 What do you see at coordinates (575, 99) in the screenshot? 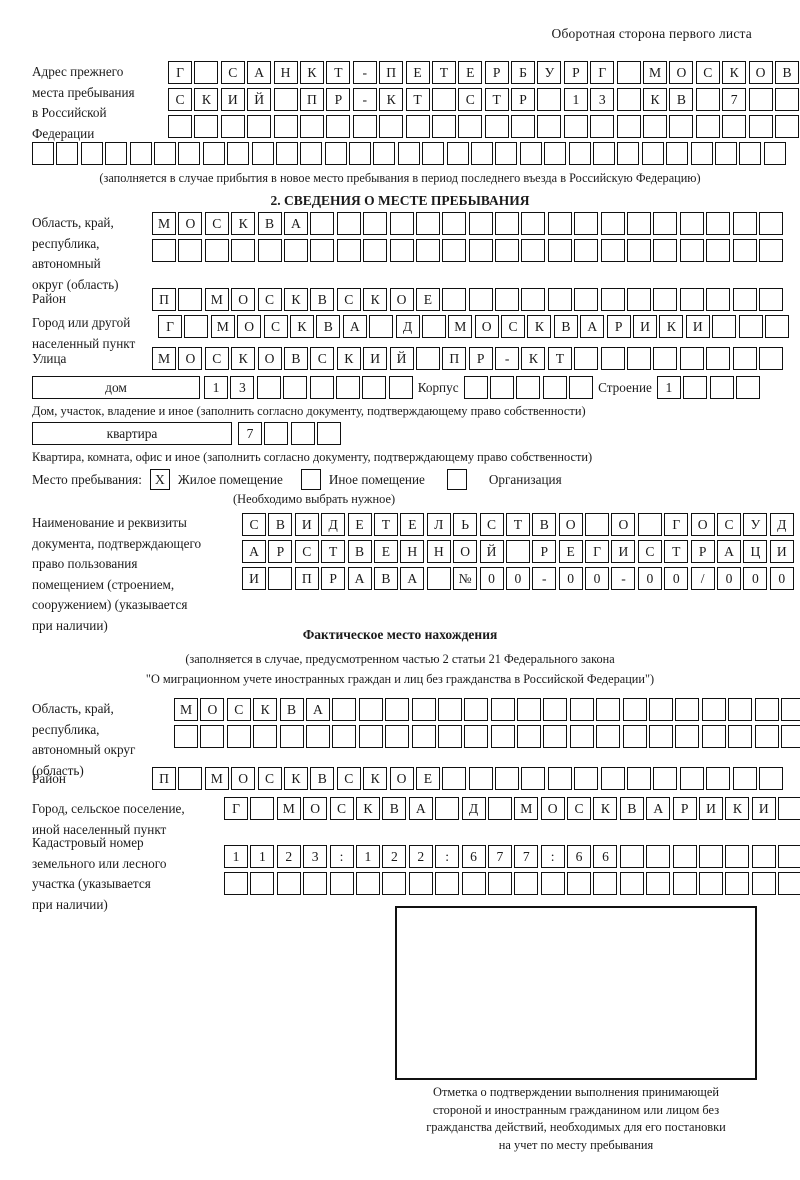
I see `char-cell: 1` at bounding box center [575, 99].